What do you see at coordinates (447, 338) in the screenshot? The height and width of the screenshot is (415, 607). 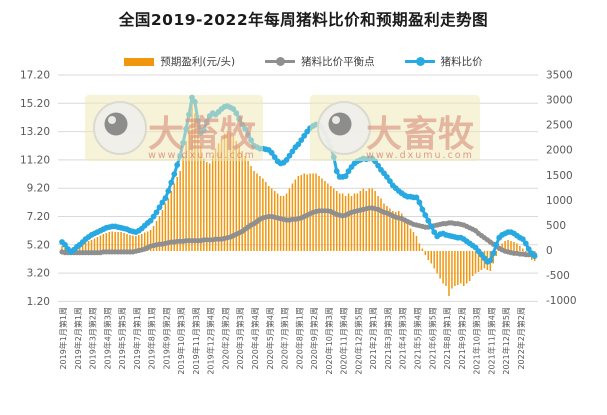 I see `x-axis-tick-label: 2021年8月第1周` at bounding box center [447, 338].